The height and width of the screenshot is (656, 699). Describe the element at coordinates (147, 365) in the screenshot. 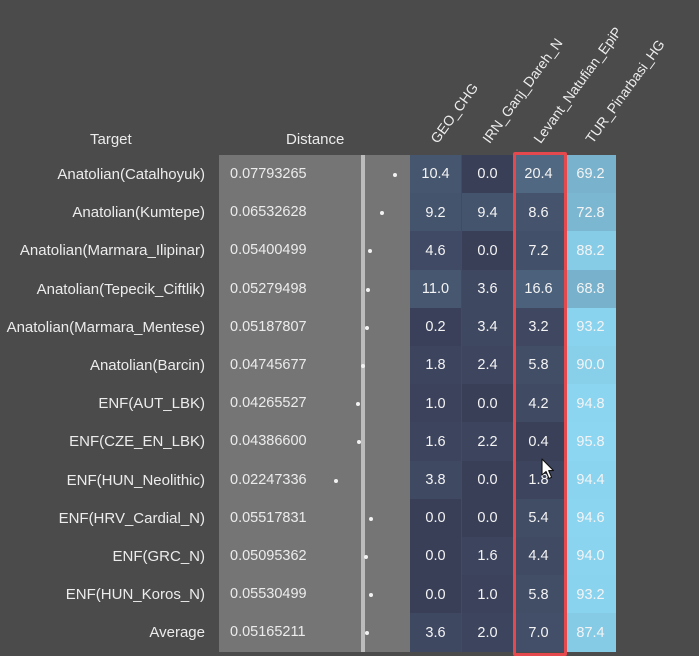

I see `row-target-label: Anatolian(Barcin)` at that location.